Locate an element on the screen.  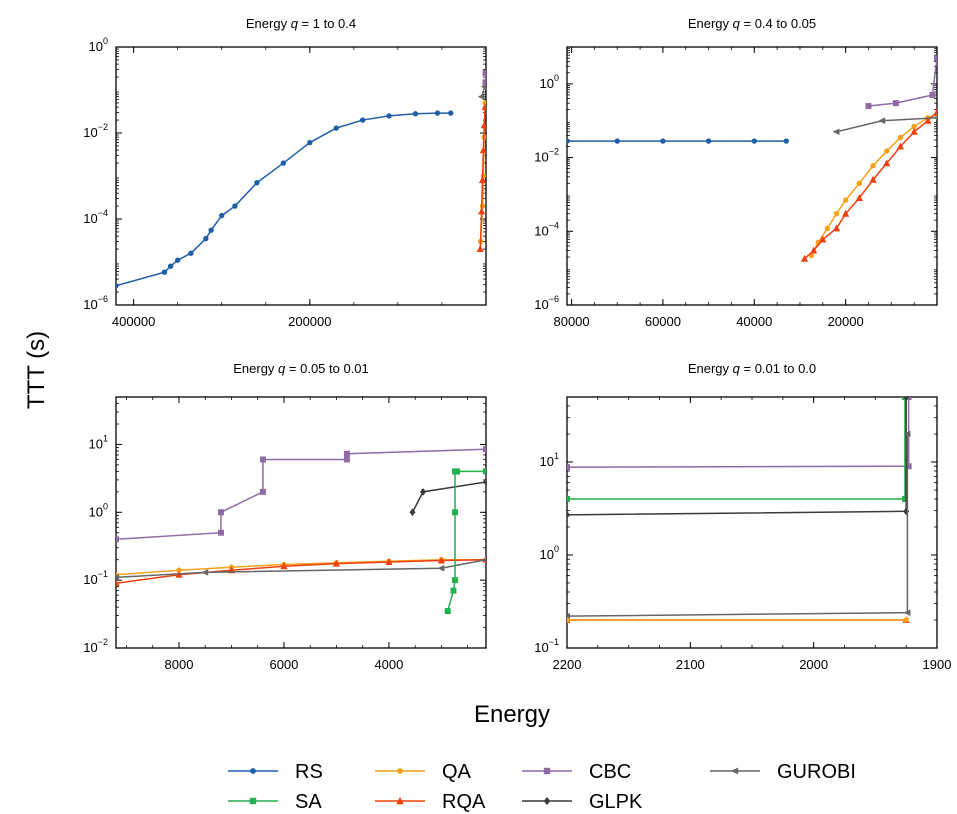
panel-title: Energy q = 1 to 0.4 is located at coordinates (301, 23).